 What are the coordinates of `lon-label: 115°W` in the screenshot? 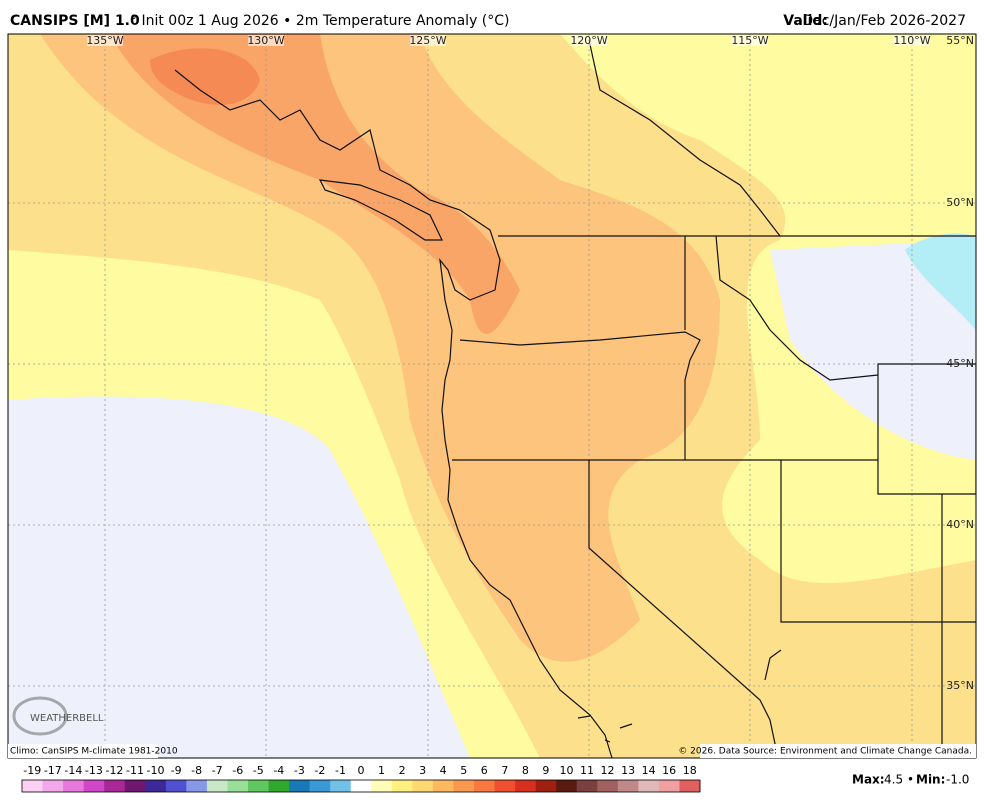 It's located at (749, 40).